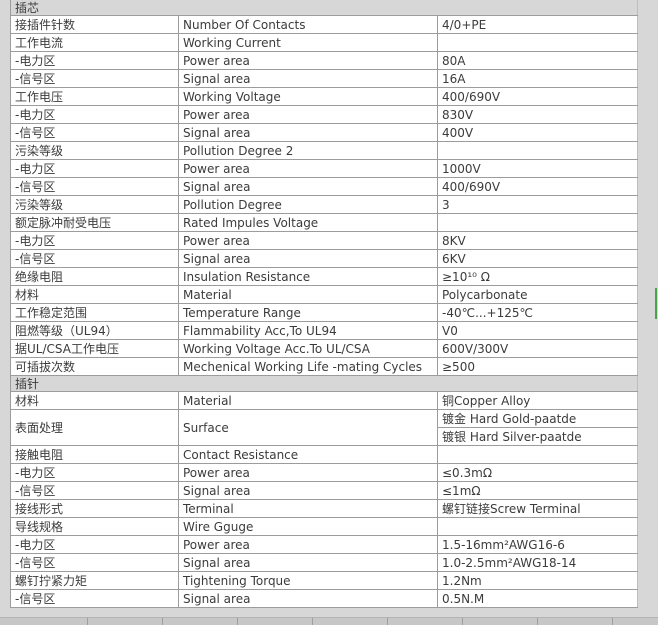  I want to click on spec-cell-cn: 据UL/CSA工作电压, so click(94, 348).